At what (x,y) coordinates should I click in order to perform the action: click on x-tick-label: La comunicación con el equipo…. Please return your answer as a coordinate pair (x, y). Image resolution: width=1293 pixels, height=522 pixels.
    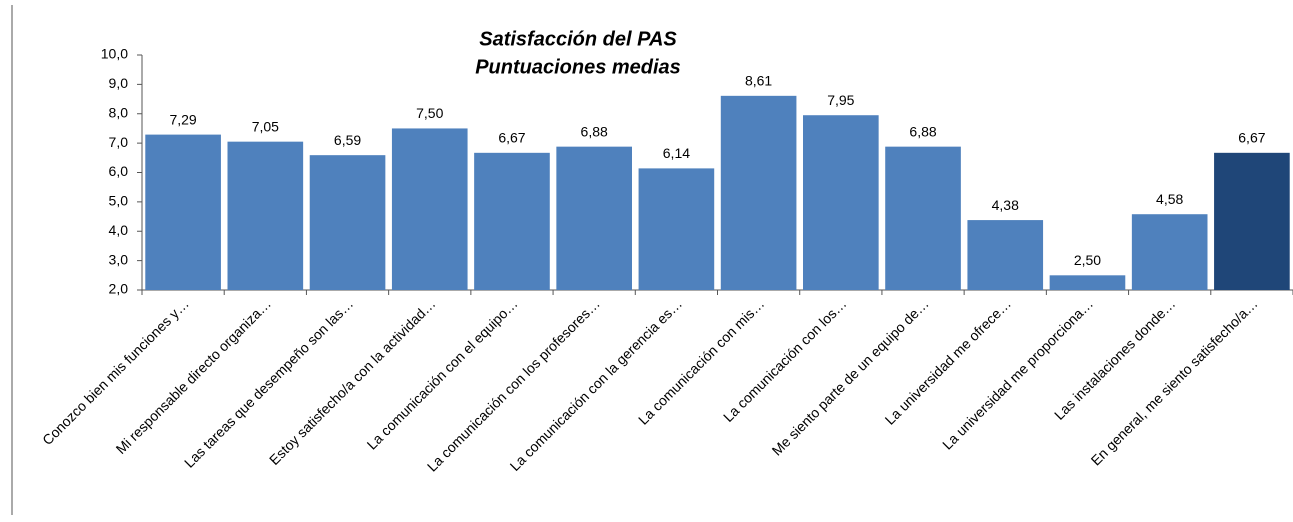
    Looking at the image, I should click on (442, 373).